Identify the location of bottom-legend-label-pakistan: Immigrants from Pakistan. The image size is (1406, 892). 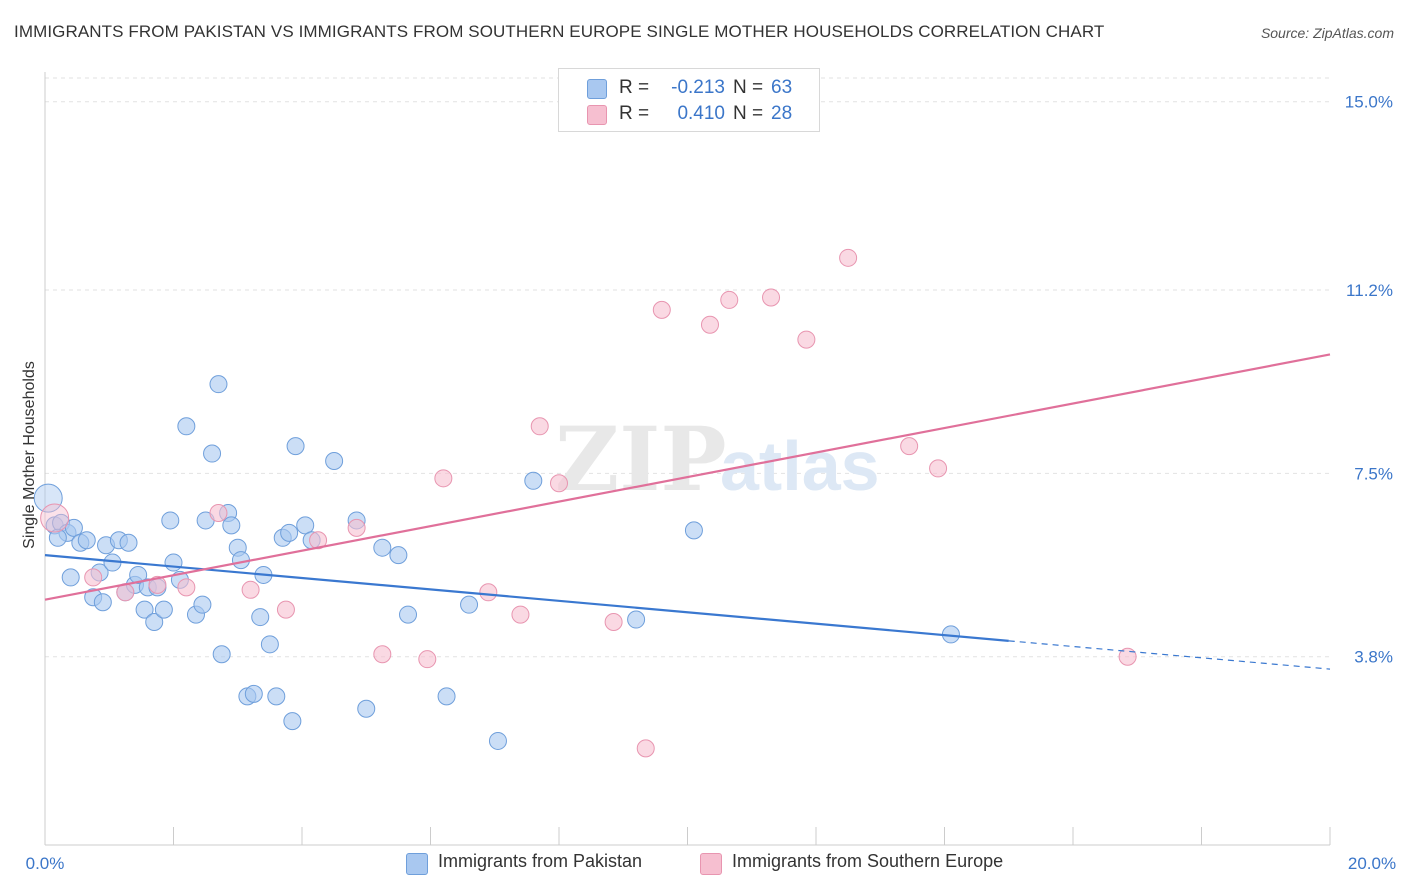
(540, 861).